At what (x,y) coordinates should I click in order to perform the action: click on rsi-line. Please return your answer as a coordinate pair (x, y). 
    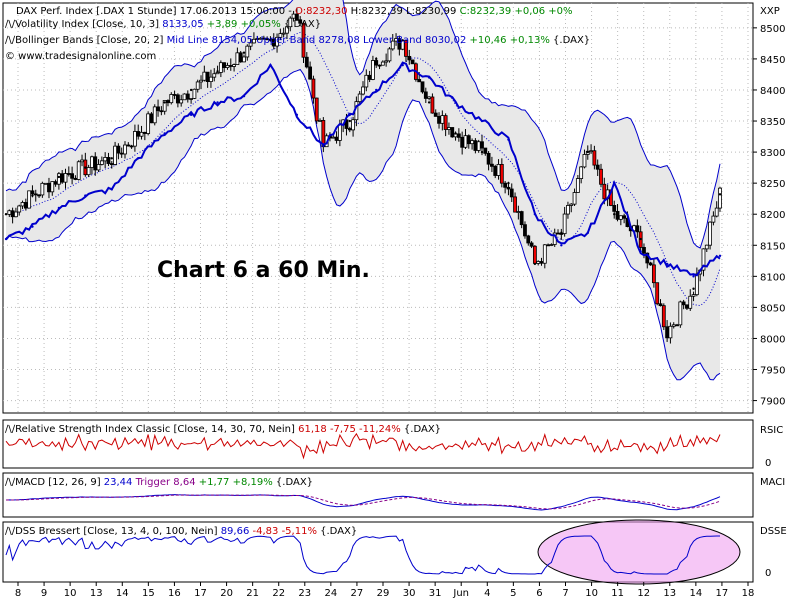
    Looking at the image, I should click on (363, 446).